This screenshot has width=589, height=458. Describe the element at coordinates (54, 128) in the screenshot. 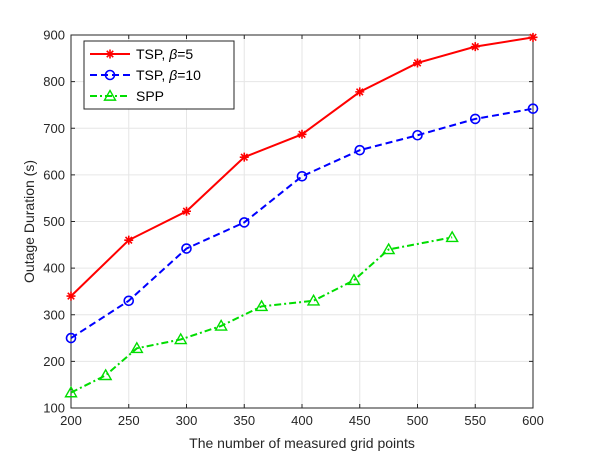

I see `y-tick-label: 700` at that location.